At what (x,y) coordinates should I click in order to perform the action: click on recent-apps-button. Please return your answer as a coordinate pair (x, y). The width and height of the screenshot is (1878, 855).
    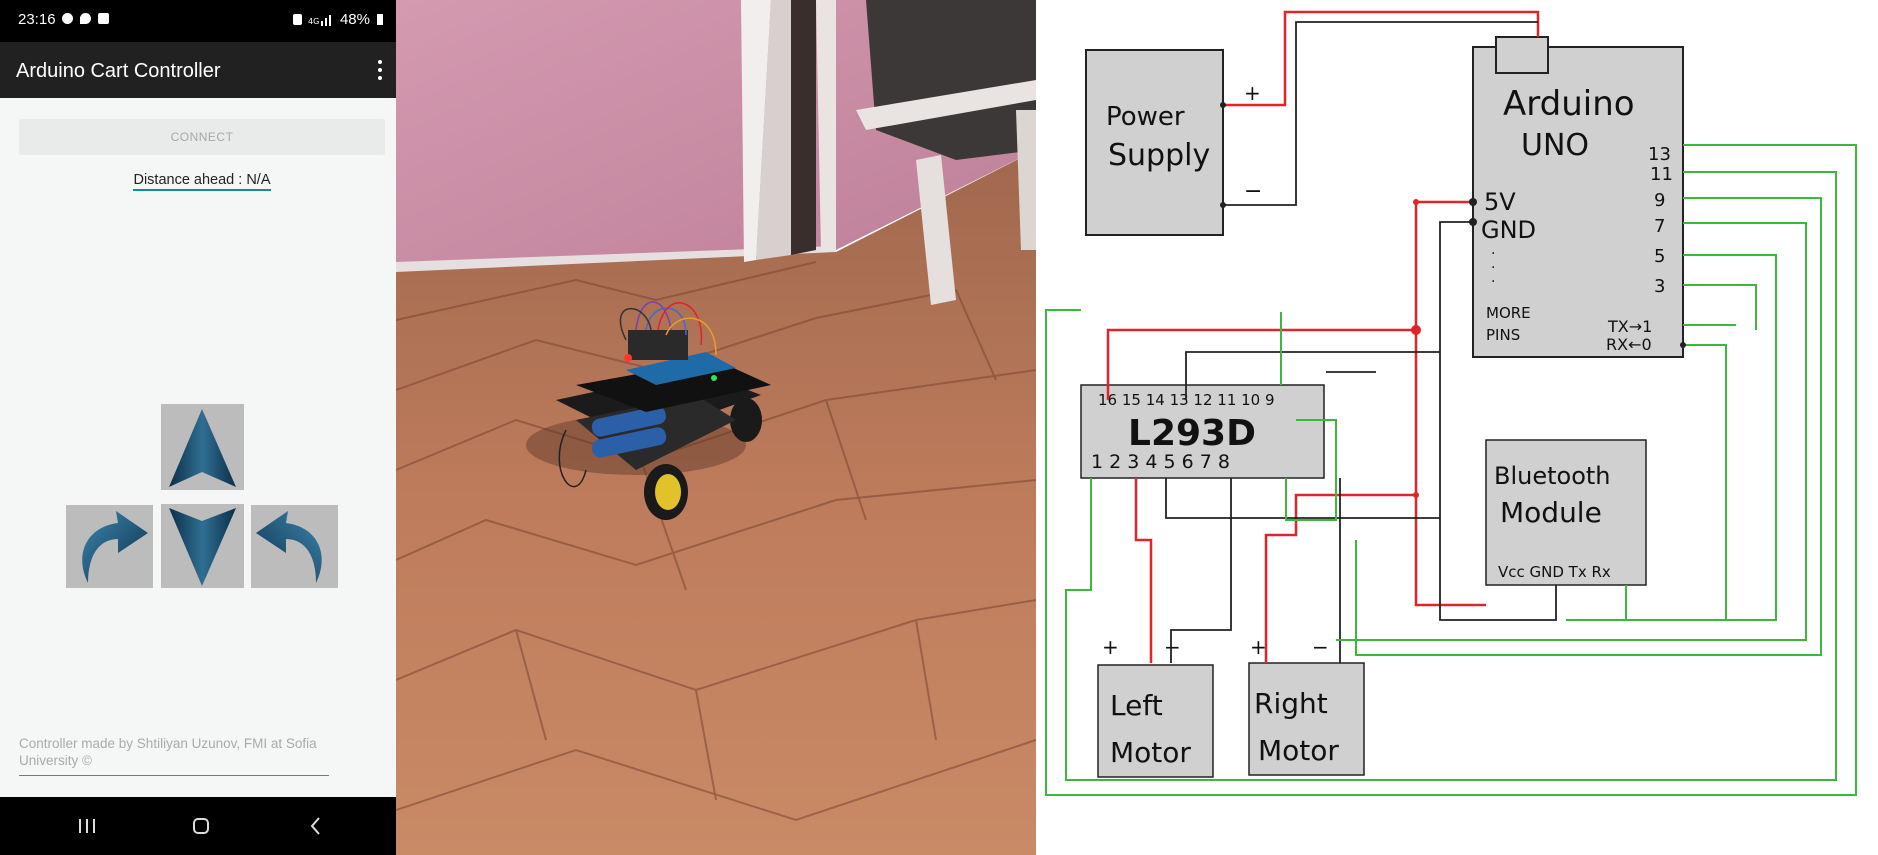
    Looking at the image, I should click on (87, 826).